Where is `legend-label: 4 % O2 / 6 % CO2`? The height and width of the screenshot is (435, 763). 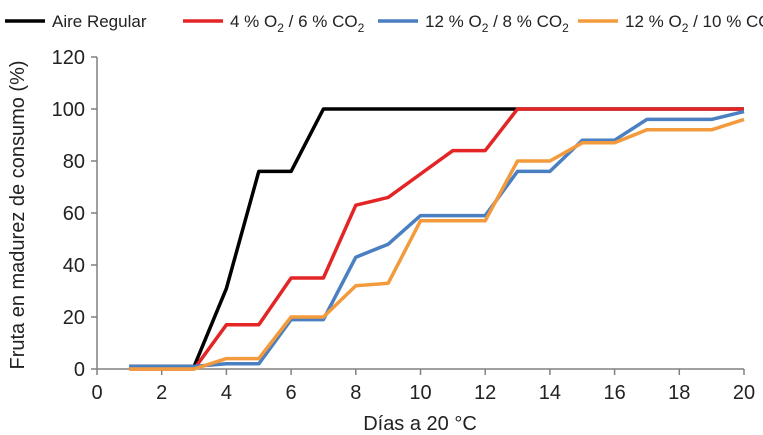
legend-label: 4 % O2 / 6 % CO2 is located at coordinates (297, 23).